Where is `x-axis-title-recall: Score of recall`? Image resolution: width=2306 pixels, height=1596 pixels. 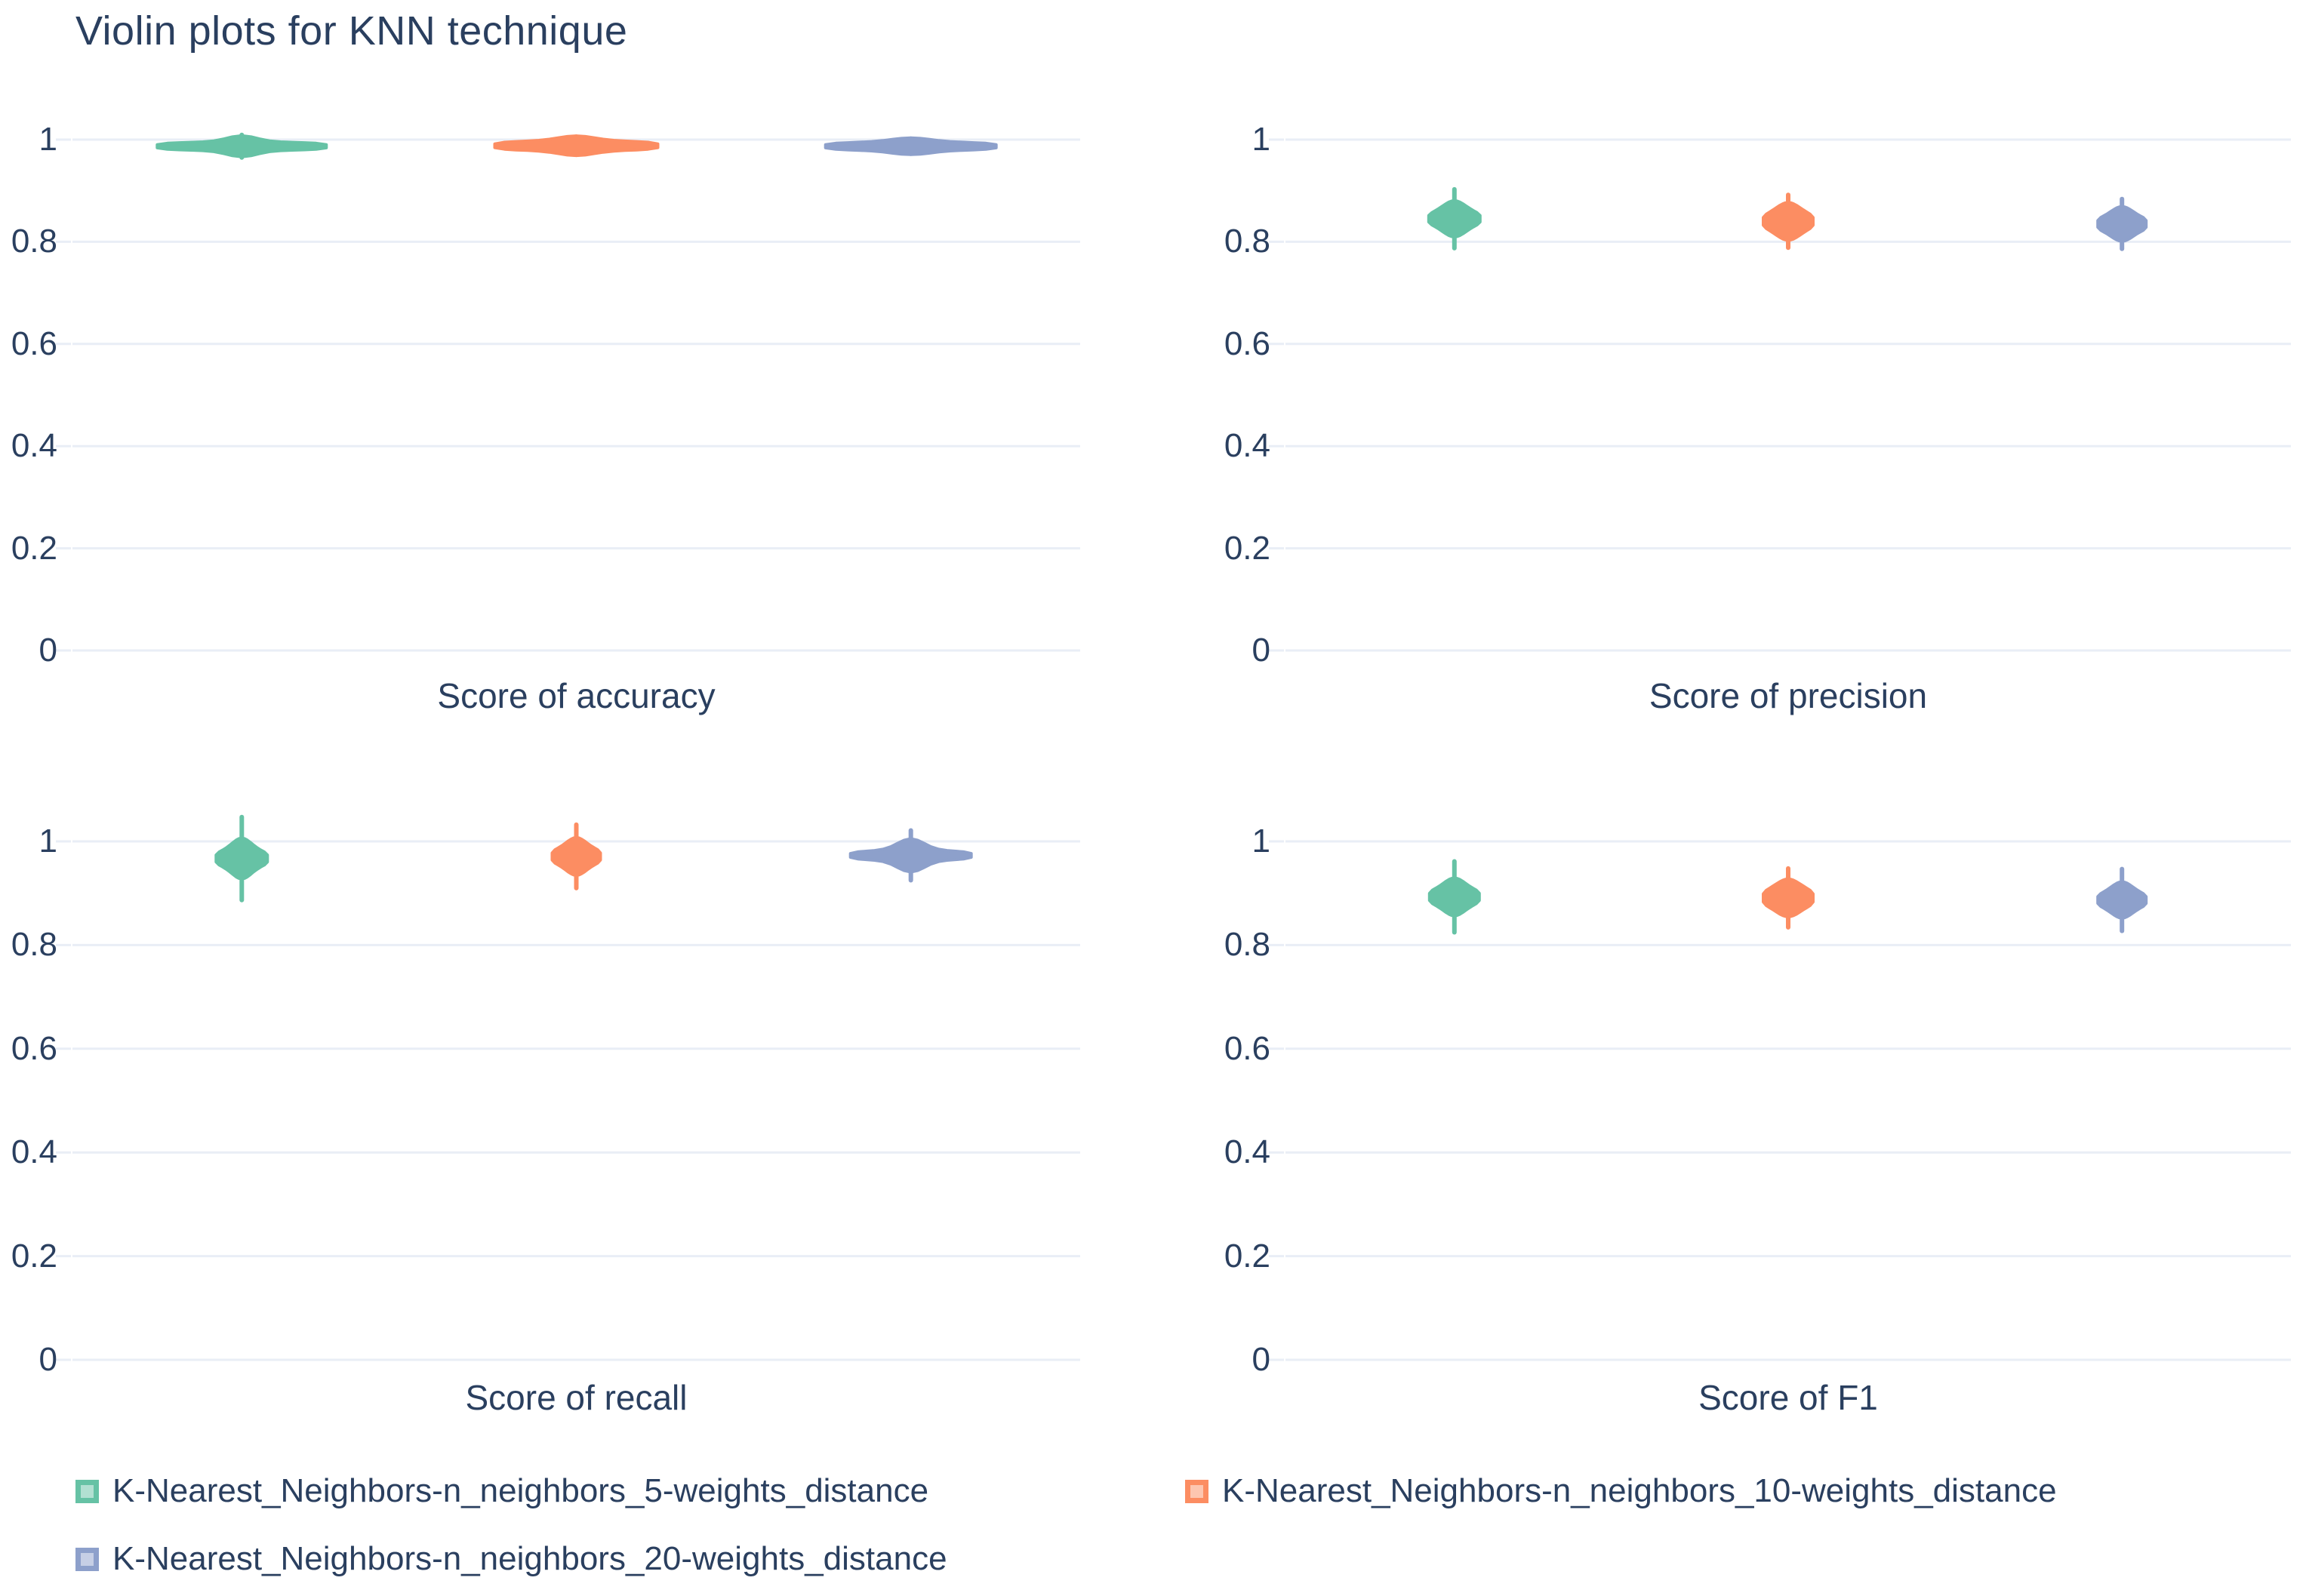 x-axis-title-recall: Score of recall is located at coordinates (576, 1397).